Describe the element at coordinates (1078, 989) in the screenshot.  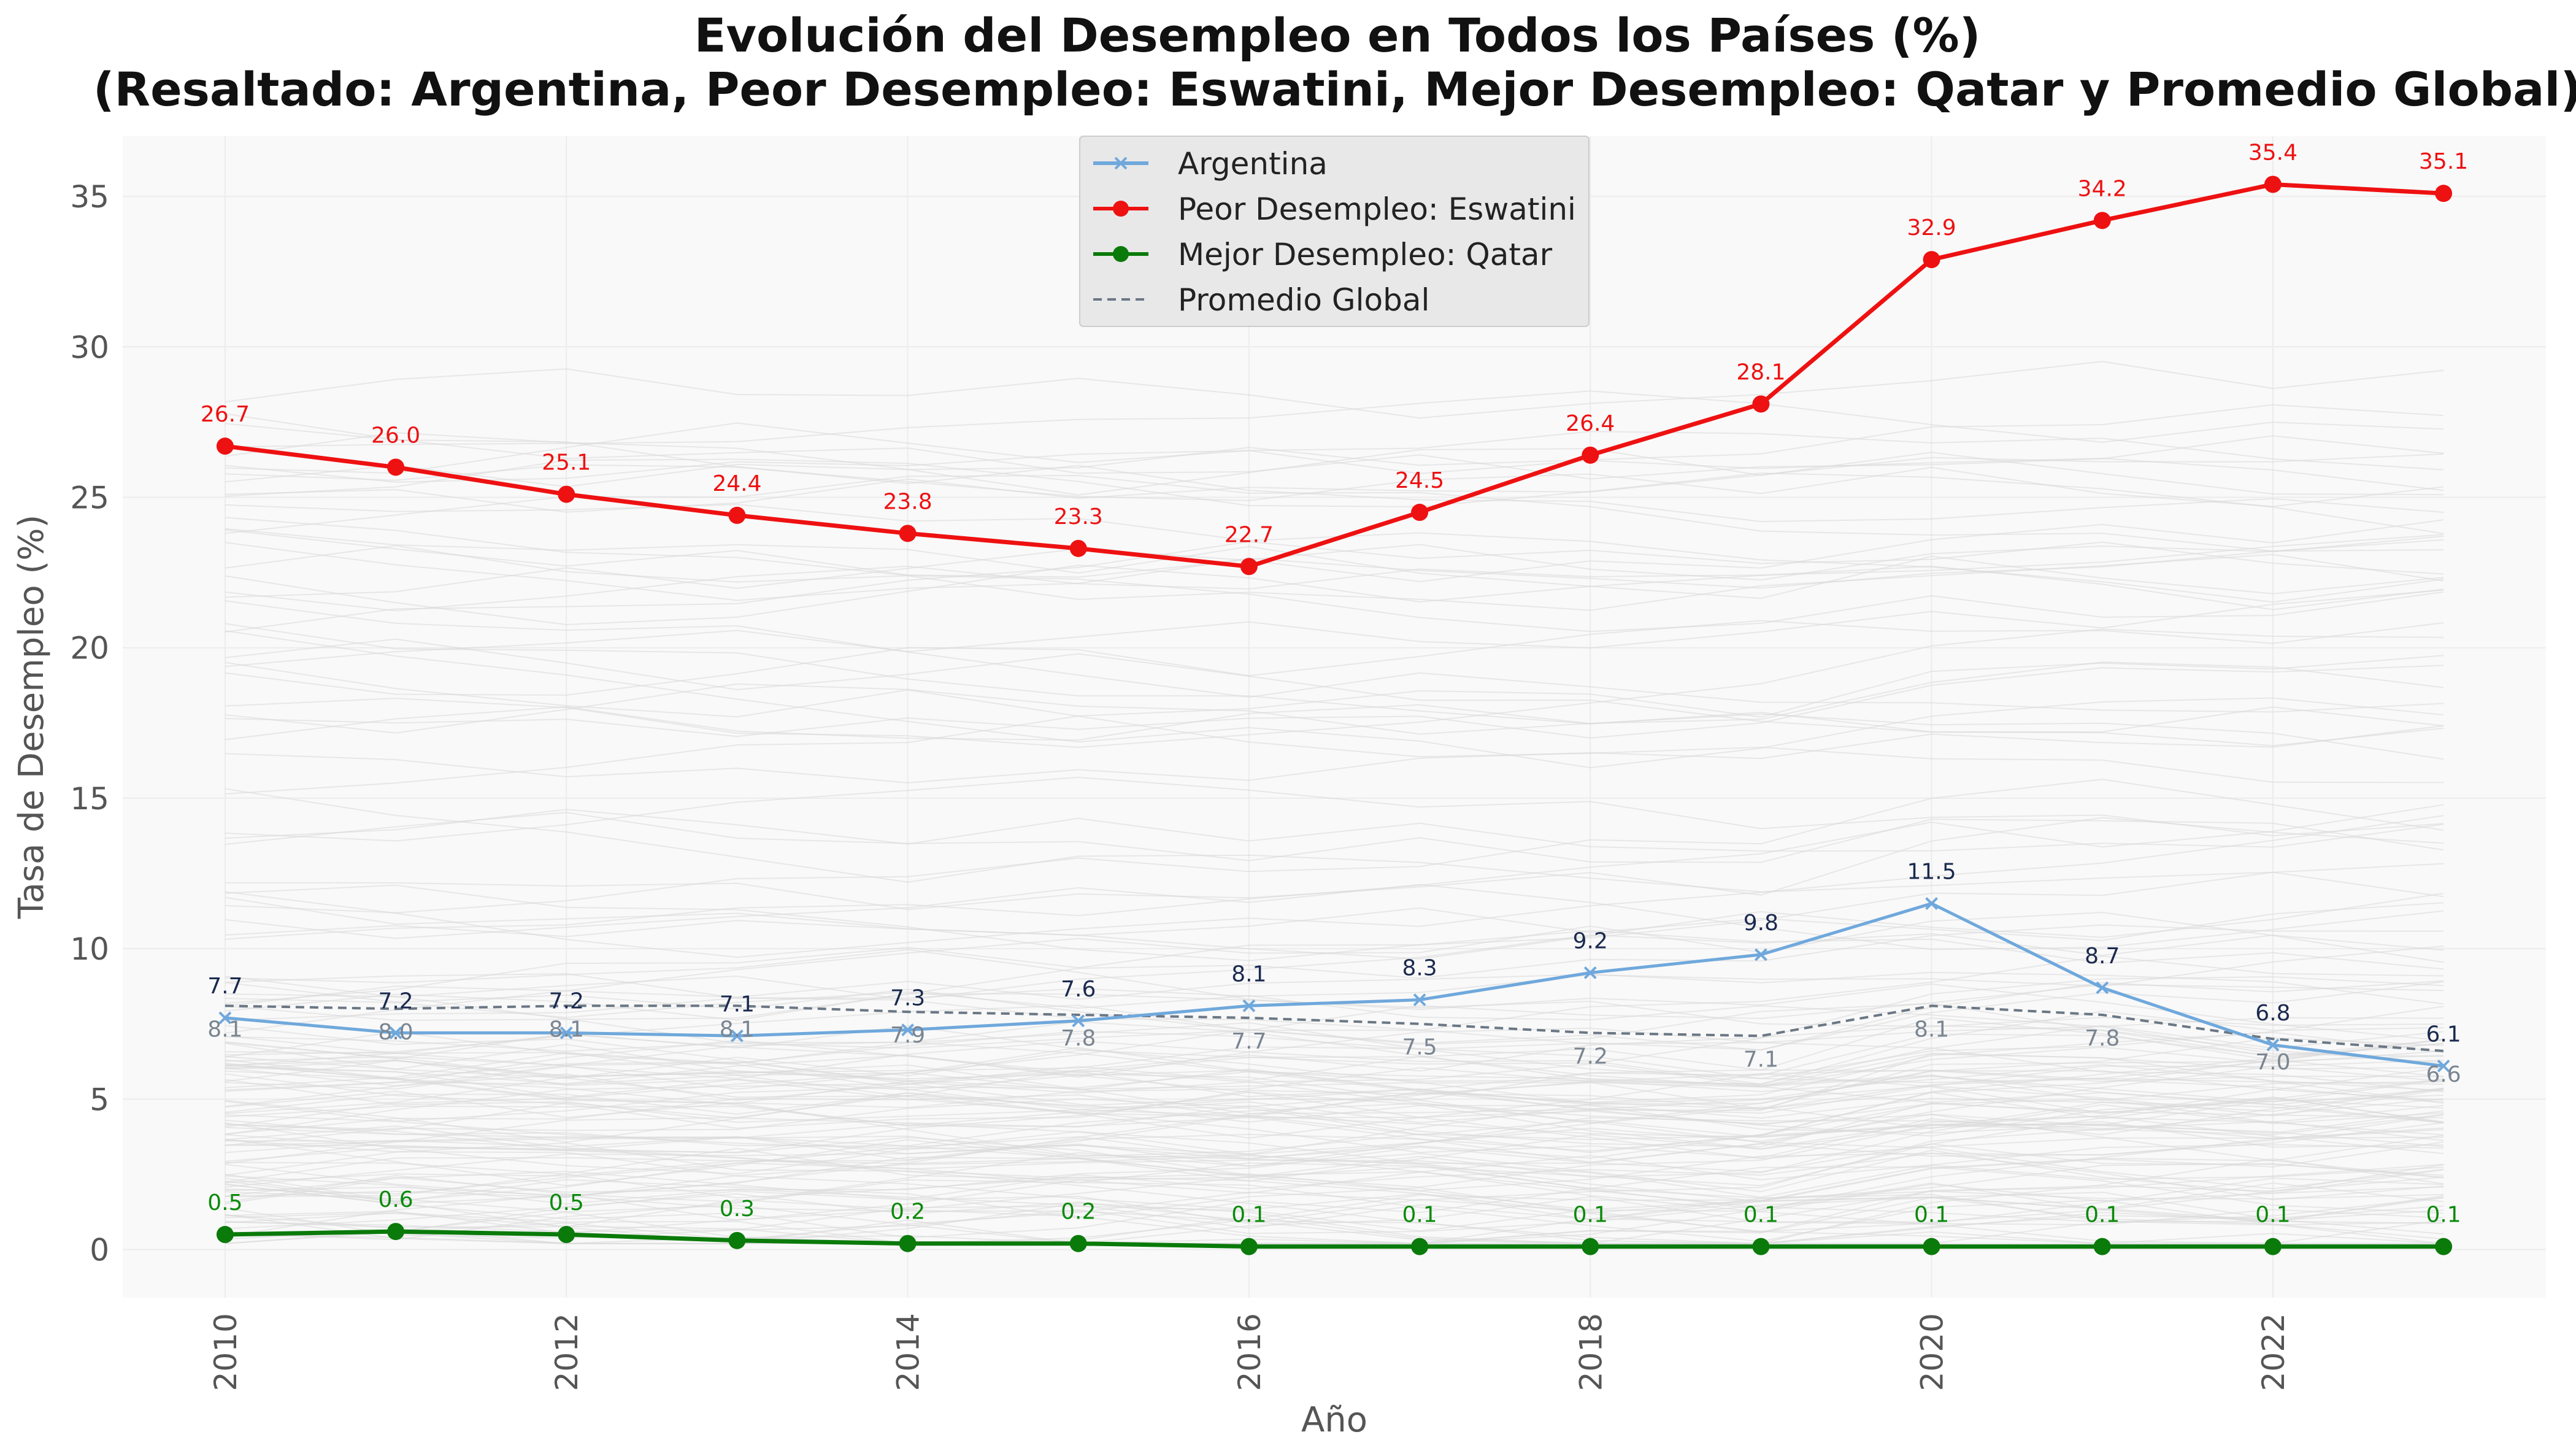
I see `data-label: 7.6` at that location.